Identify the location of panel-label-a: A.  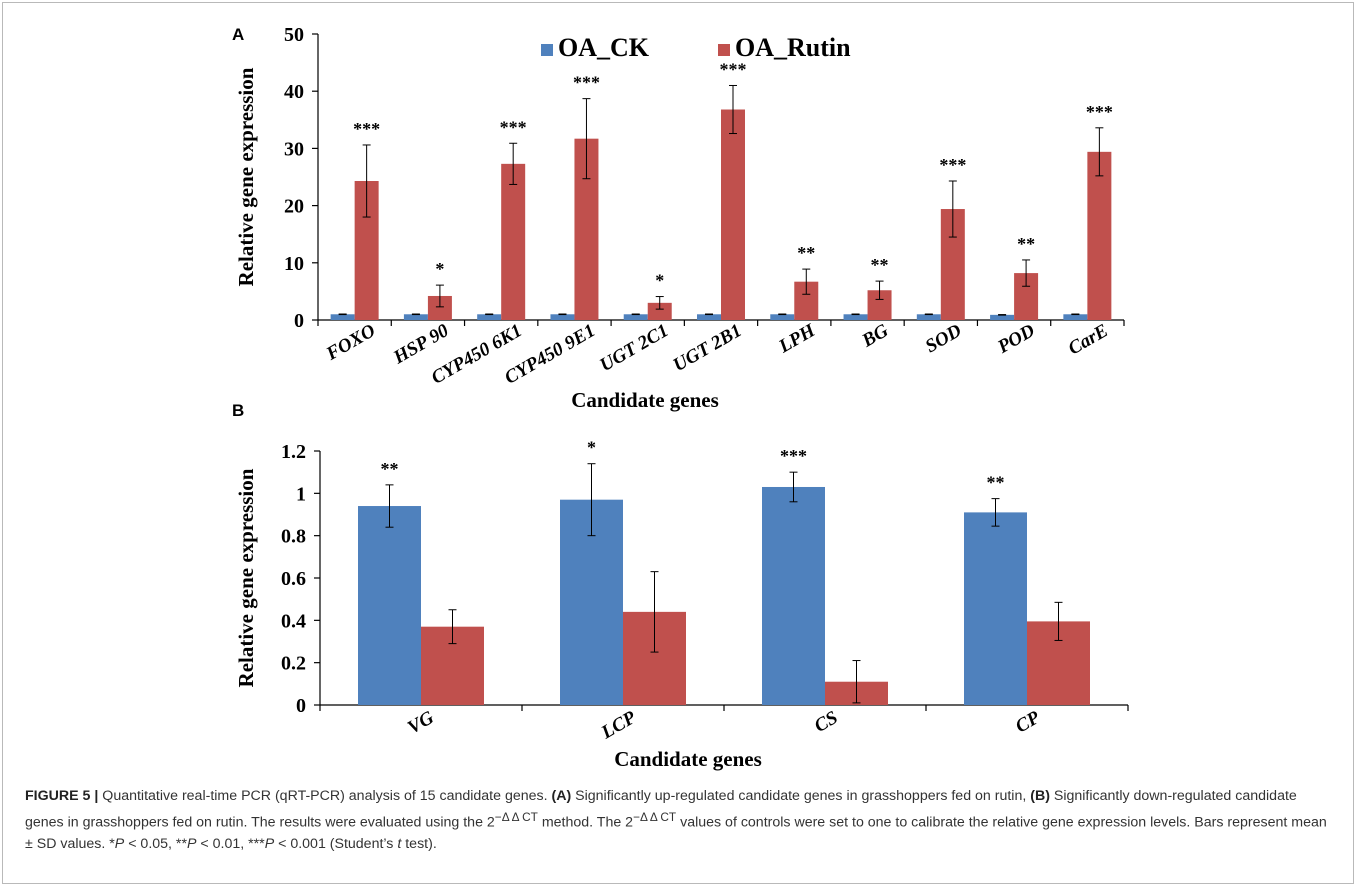
(238, 34).